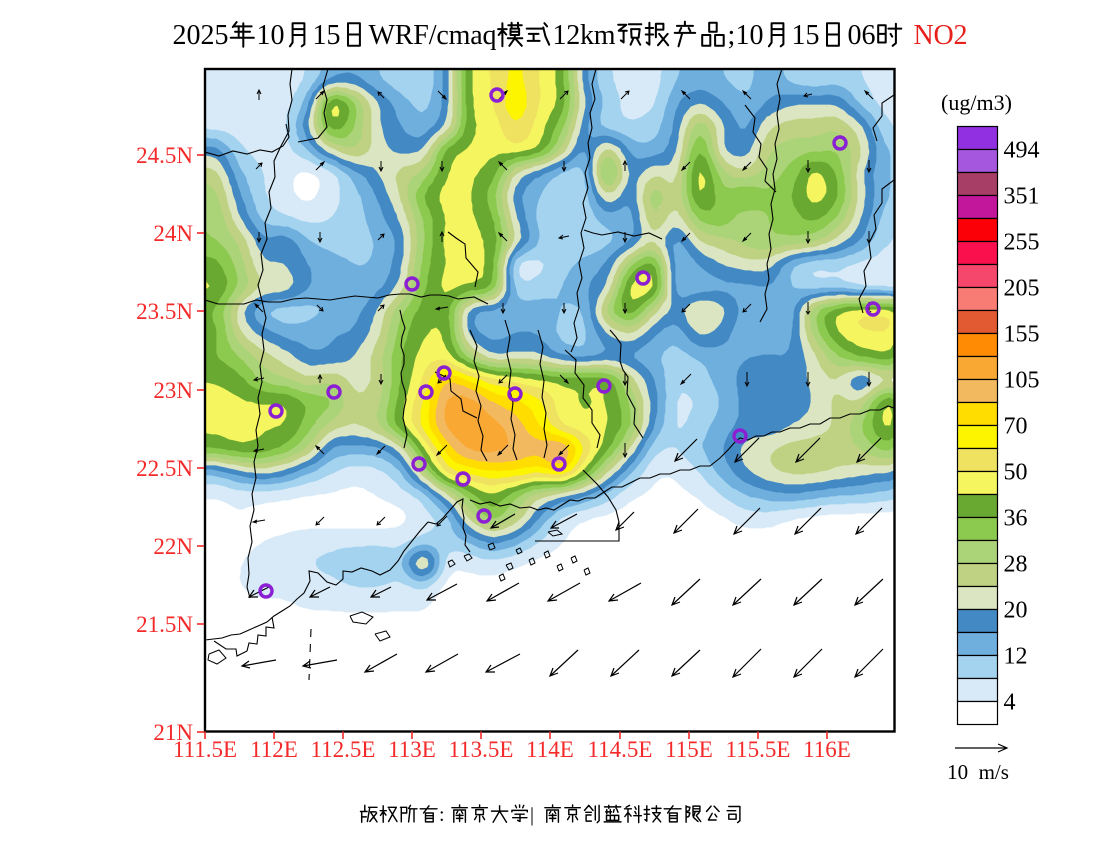 The height and width of the screenshot is (850, 1100). I want to click on svg-text: 113.5E, so click(481, 749).